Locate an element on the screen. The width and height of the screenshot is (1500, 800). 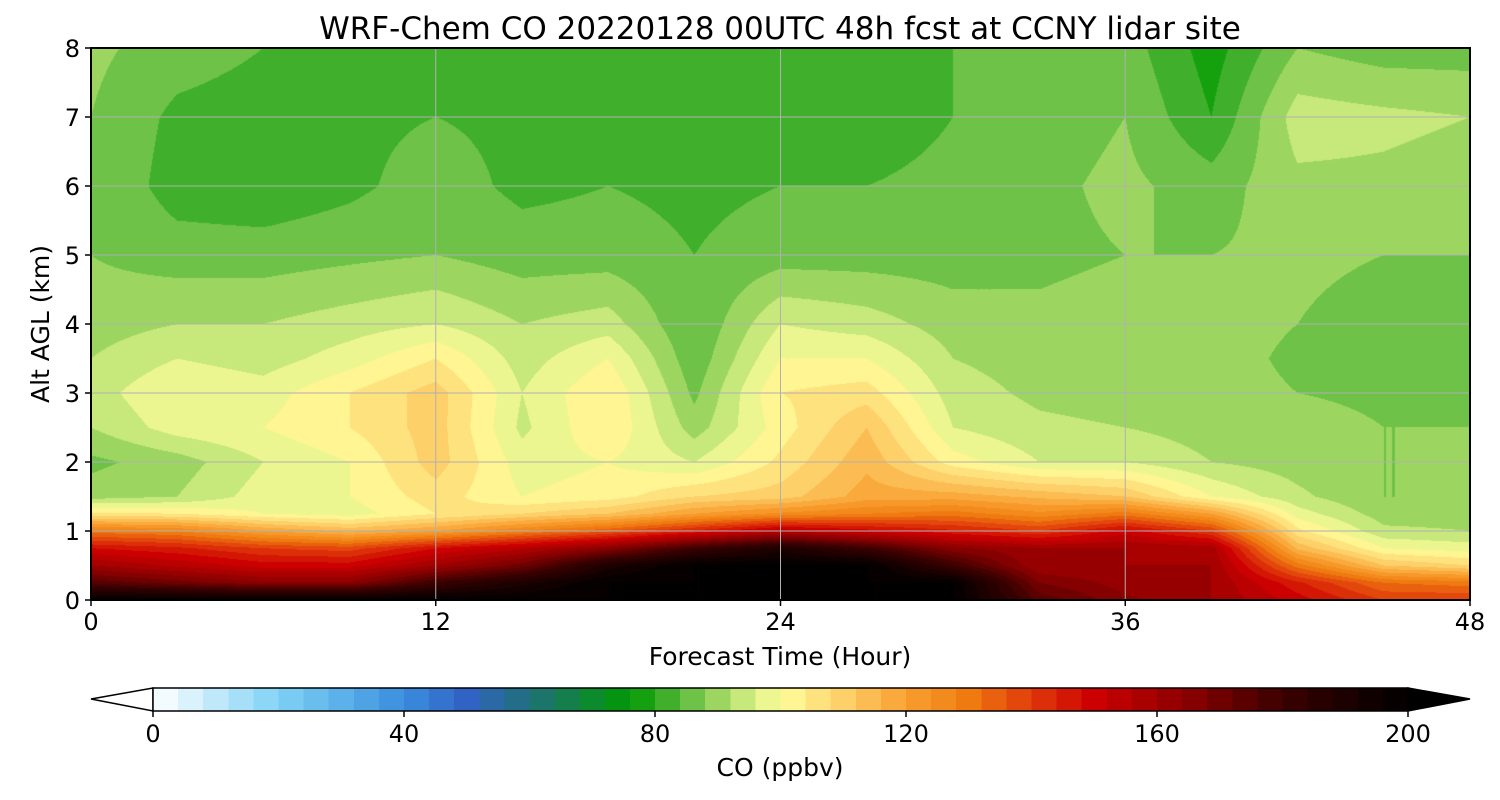
x-tick-label: 0 is located at coordinates (90, 622).